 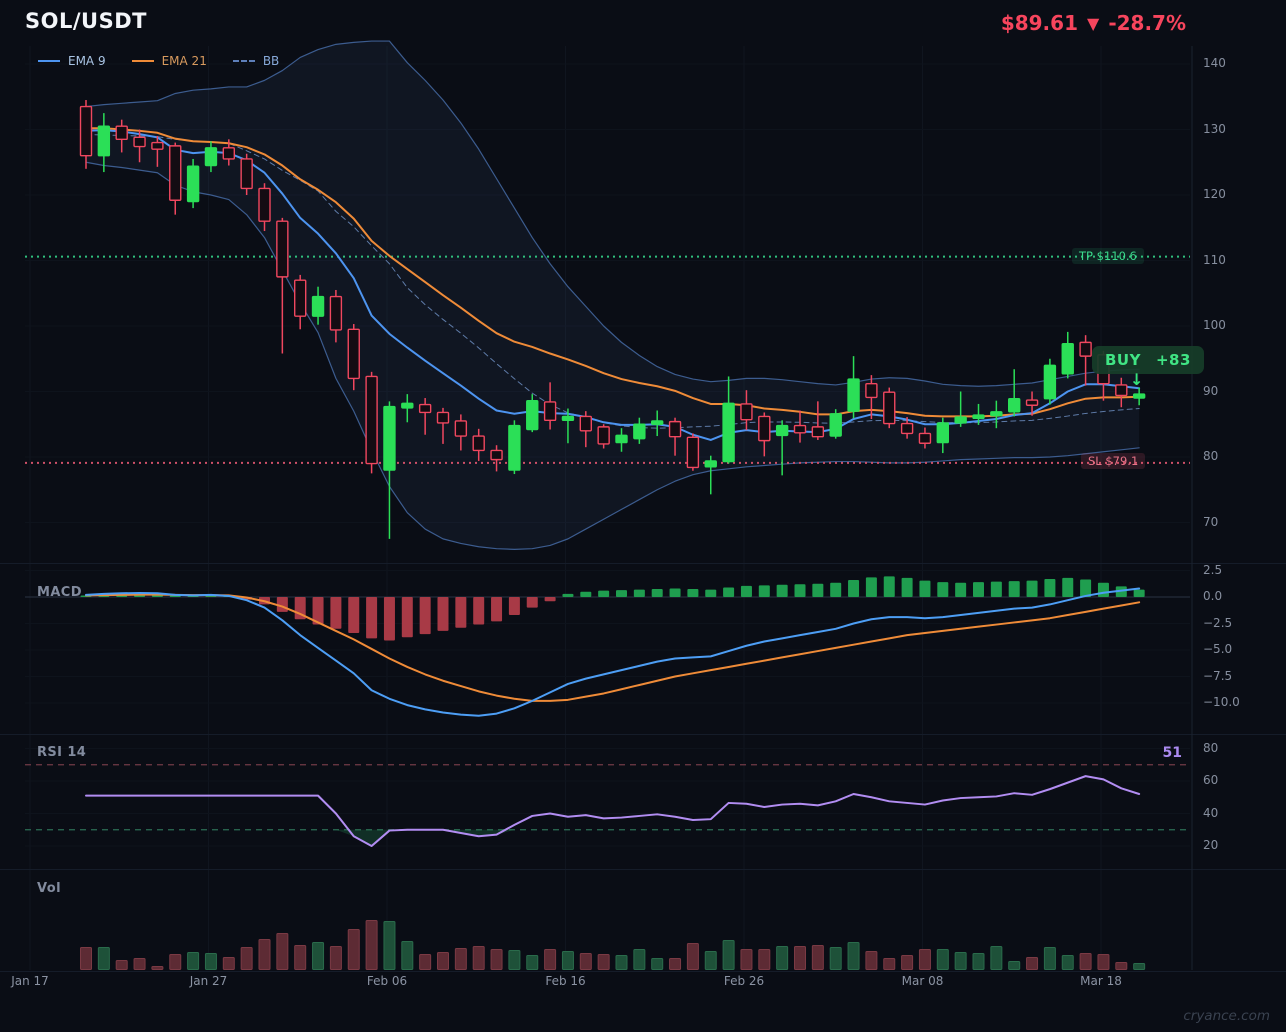 What do you see at coordinates (30, 981) in the screenshot?
I see `date-tick-label: Jan 17` at bounding box center [30, 981].